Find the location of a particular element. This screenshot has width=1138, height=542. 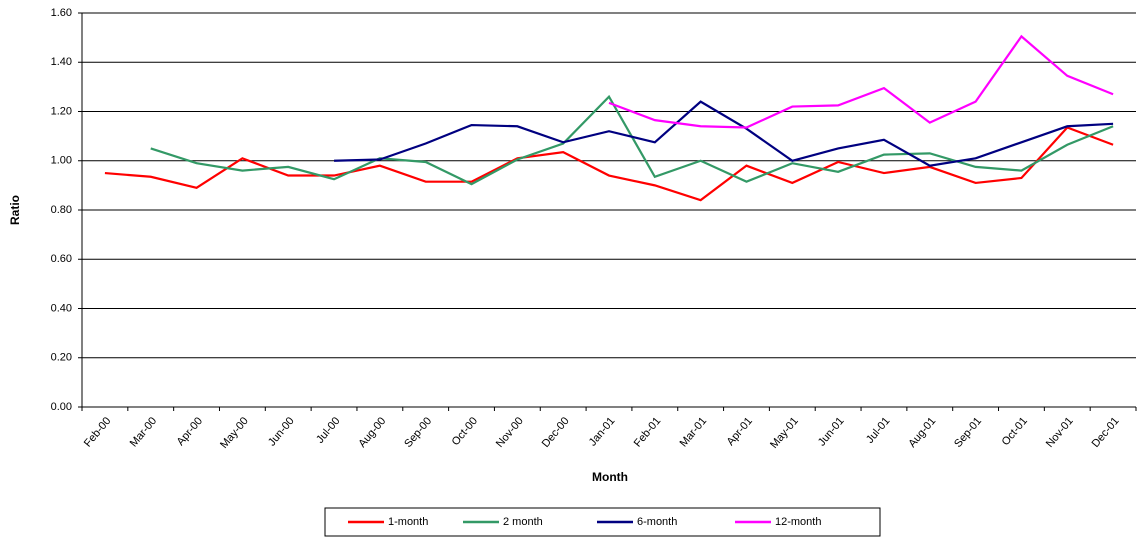

x-tick-label: Mar-00 is located at coordinates (144, 432).